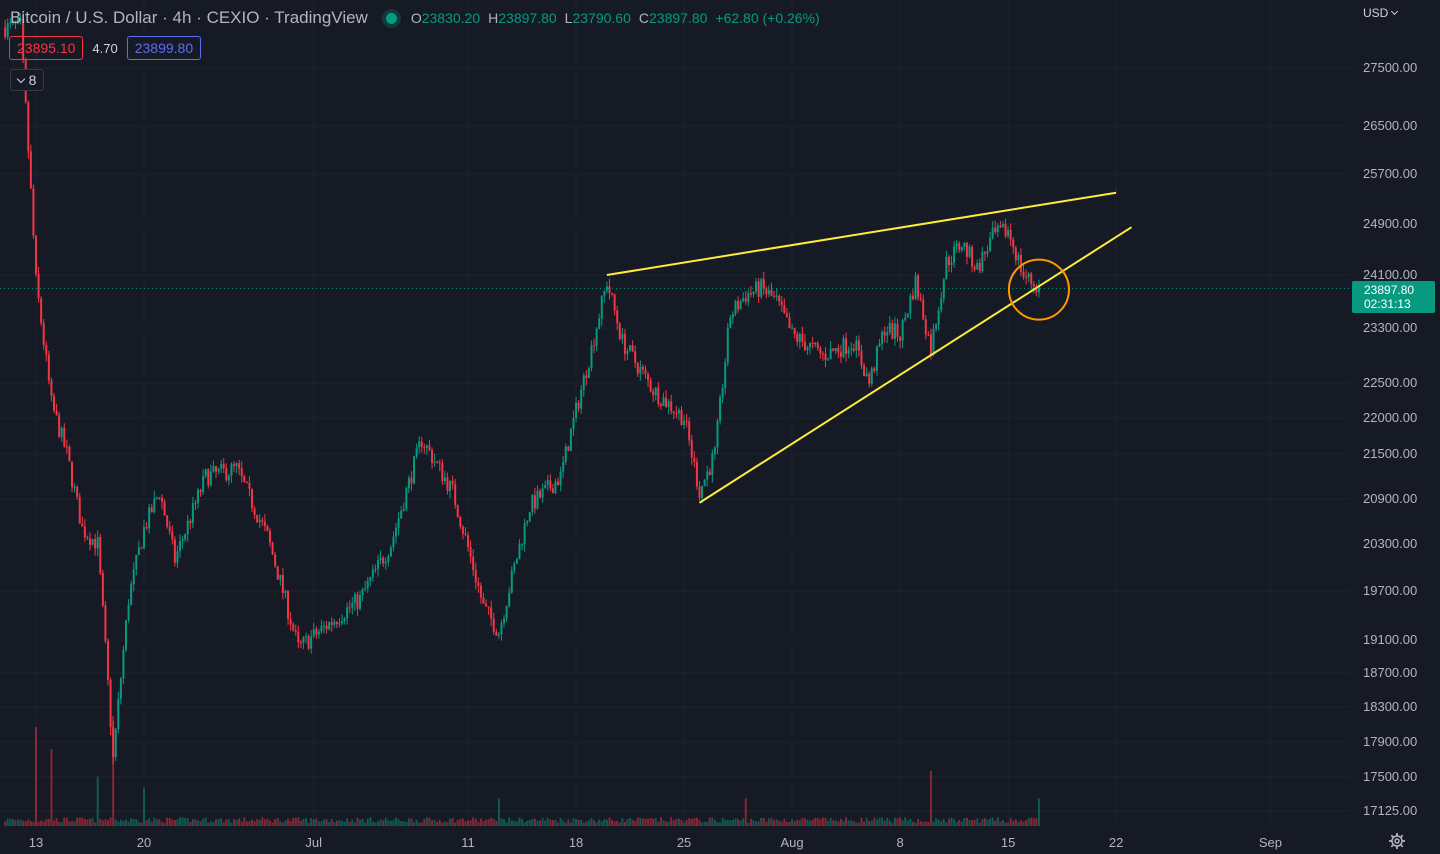 The image size is (1440, 854). Describe the element at coordinates (46, 48) in the screenshot. I see `sell-price-button: 23895.10` at that location.